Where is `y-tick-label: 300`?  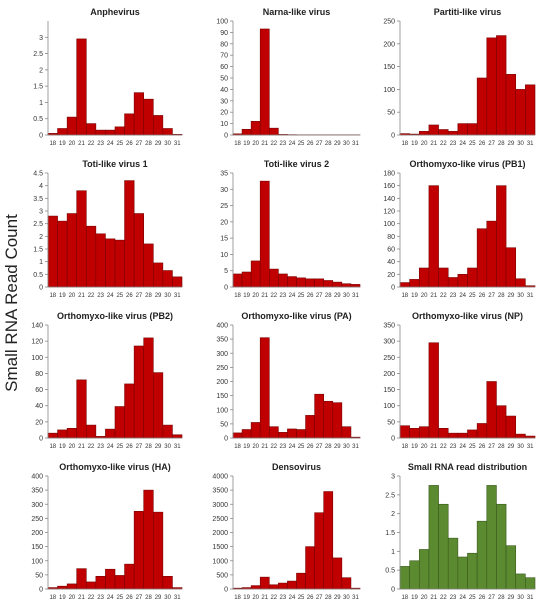
y-tick-label: 300 is located at coordinates (389, 342).